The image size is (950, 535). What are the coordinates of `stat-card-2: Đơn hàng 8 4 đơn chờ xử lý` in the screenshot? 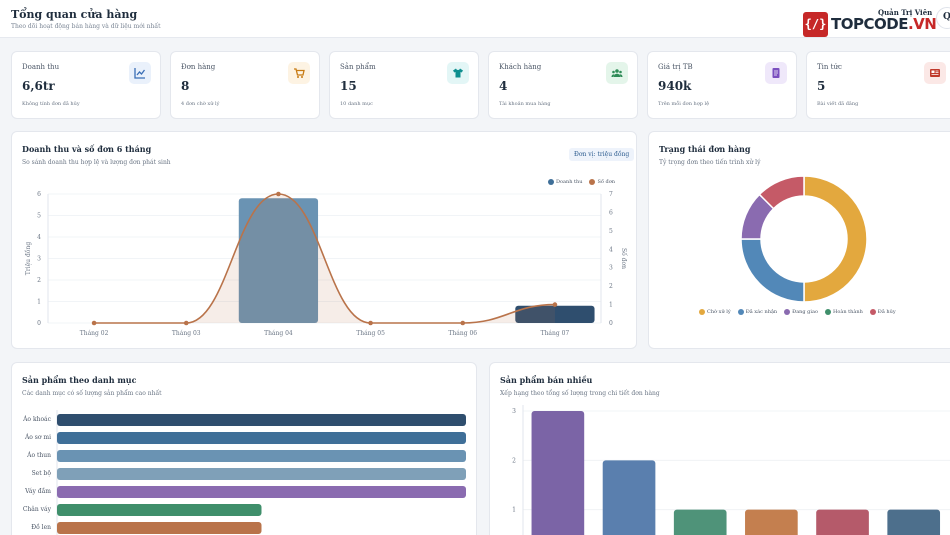 It's located at (245, 85).